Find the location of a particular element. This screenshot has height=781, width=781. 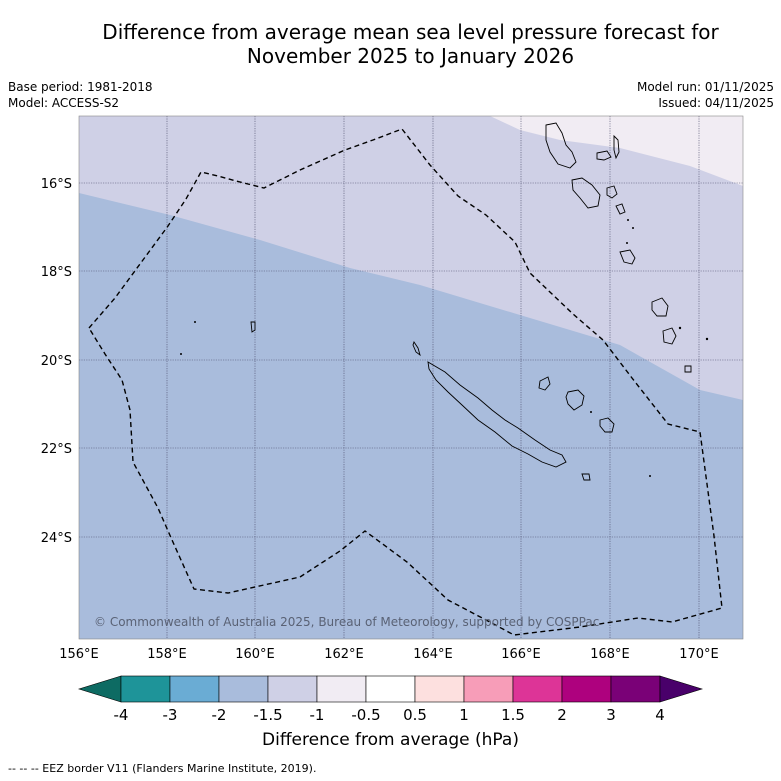

malakula-island is located at coordinates (586, 193).